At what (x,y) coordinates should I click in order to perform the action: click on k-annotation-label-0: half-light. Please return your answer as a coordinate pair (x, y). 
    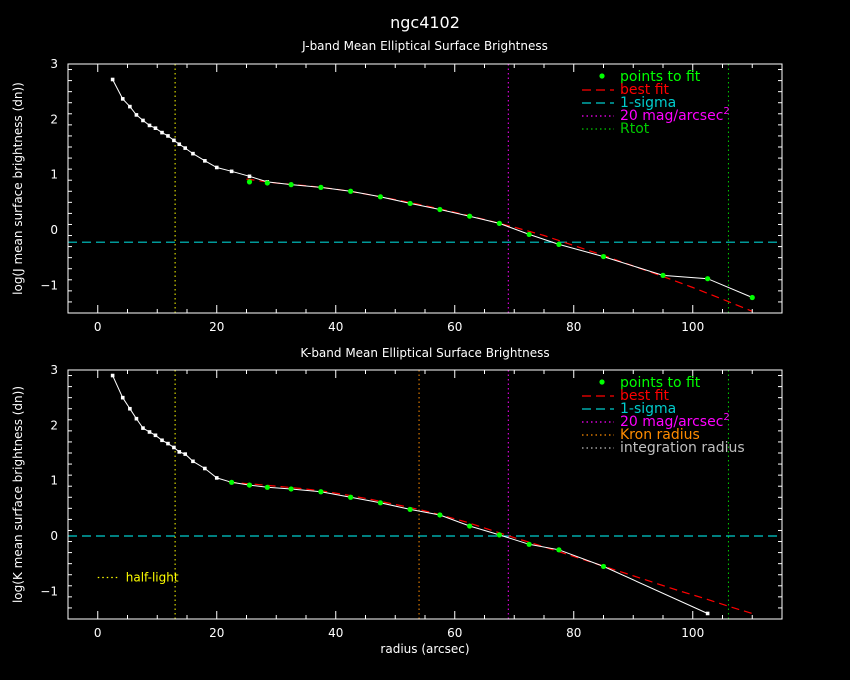
    Looking at the image, I should click on (152, 578).